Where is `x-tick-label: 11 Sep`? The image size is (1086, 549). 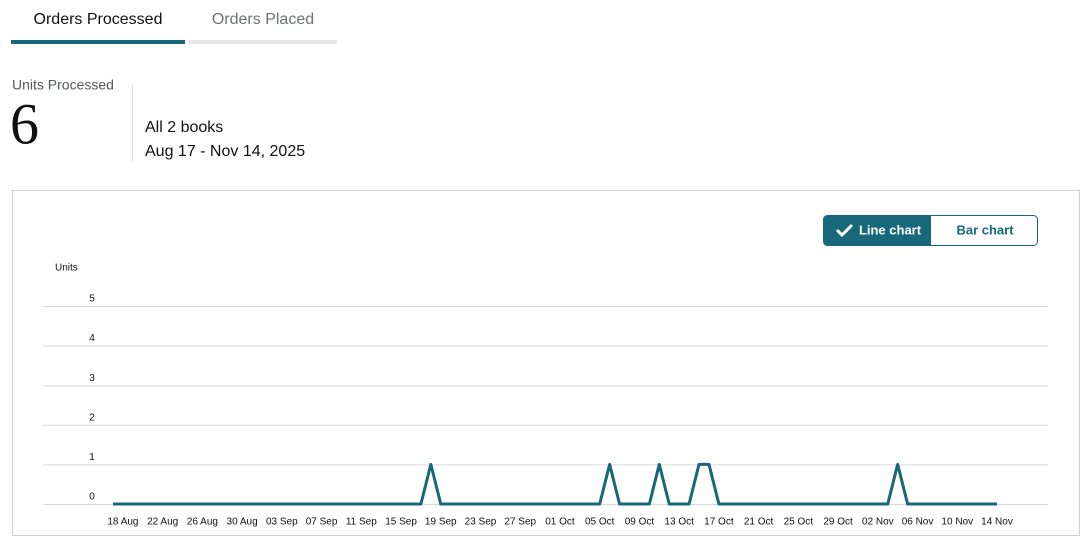
x-tick-label: 11 Sep is located at coordinates (361, 522).